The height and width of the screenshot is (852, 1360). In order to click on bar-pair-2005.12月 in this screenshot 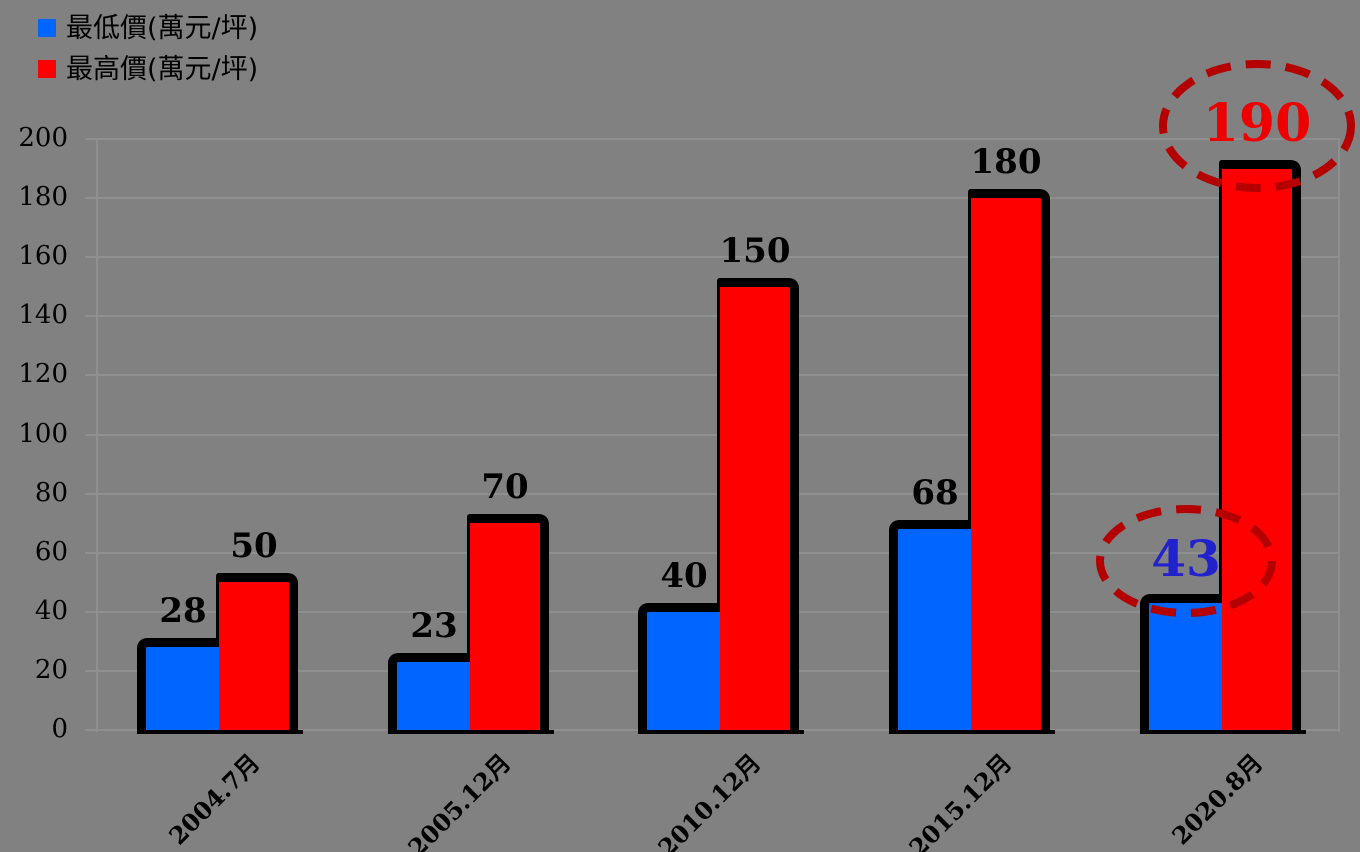, I will do `click(471, 732)`.